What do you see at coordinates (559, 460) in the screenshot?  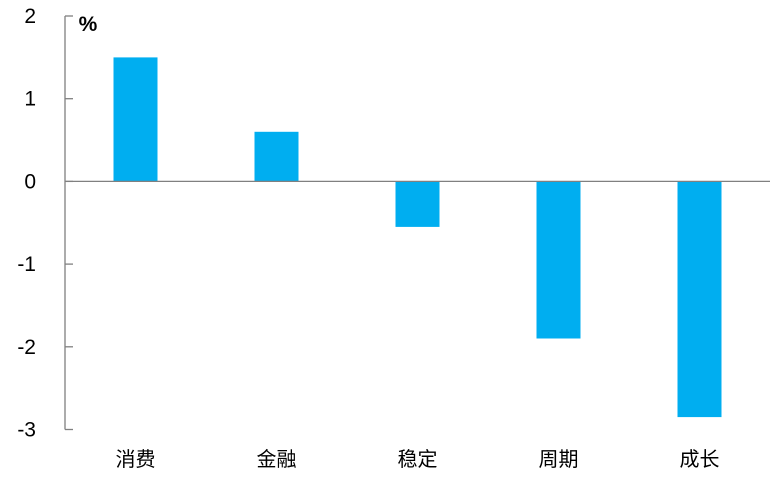 I see `x-category-label: 周期` at bounding box center [559, 460].